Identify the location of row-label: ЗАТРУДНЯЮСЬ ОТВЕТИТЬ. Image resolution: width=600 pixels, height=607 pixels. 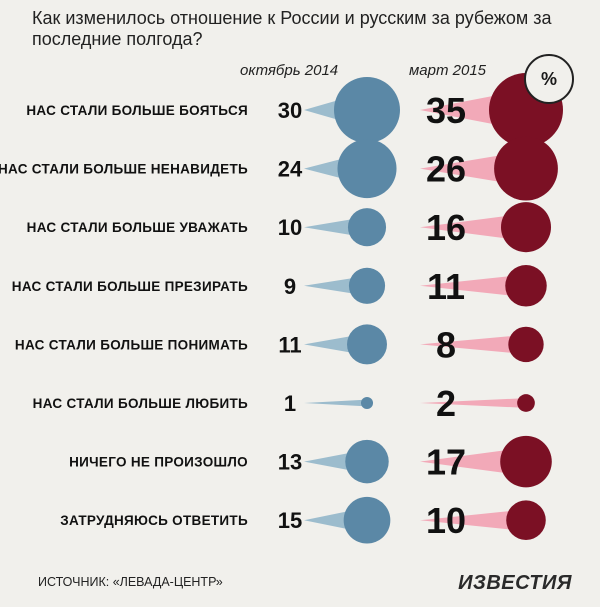
(154, 520).